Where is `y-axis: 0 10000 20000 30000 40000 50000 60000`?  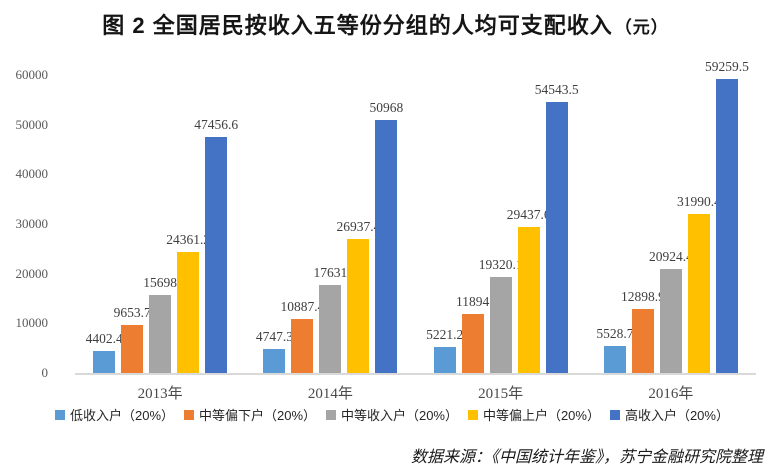
y-axis: 0 10000 20000 30000 40000 50000 60000 is located at coordinates (31, 223).